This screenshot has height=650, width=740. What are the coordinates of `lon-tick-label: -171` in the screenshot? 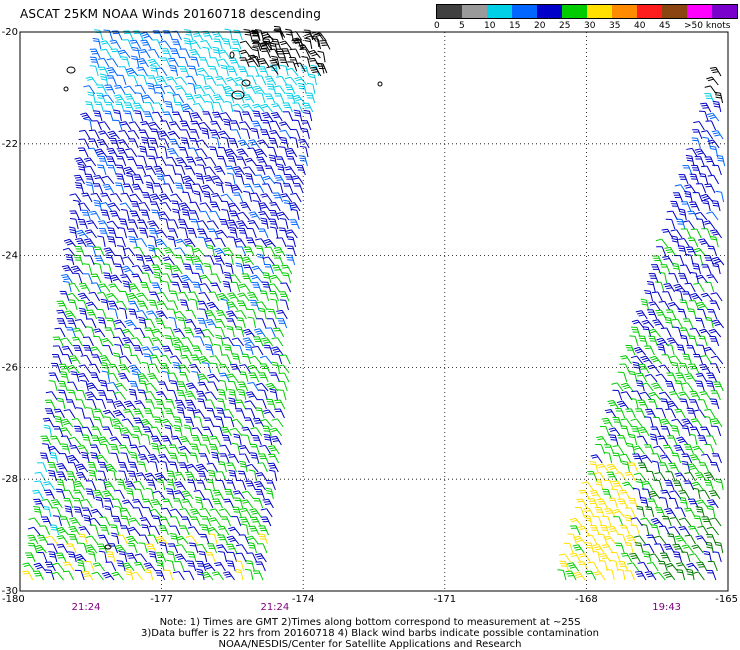 It's located at (444, 599).